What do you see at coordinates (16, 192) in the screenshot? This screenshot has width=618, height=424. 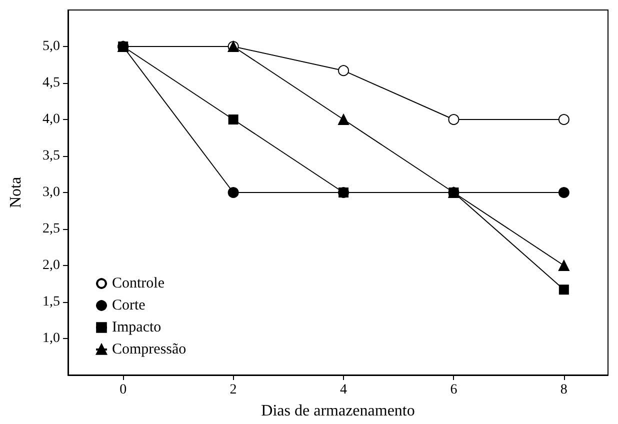 I see `y-axis-title: Nota` at bounding box center [16, 192].